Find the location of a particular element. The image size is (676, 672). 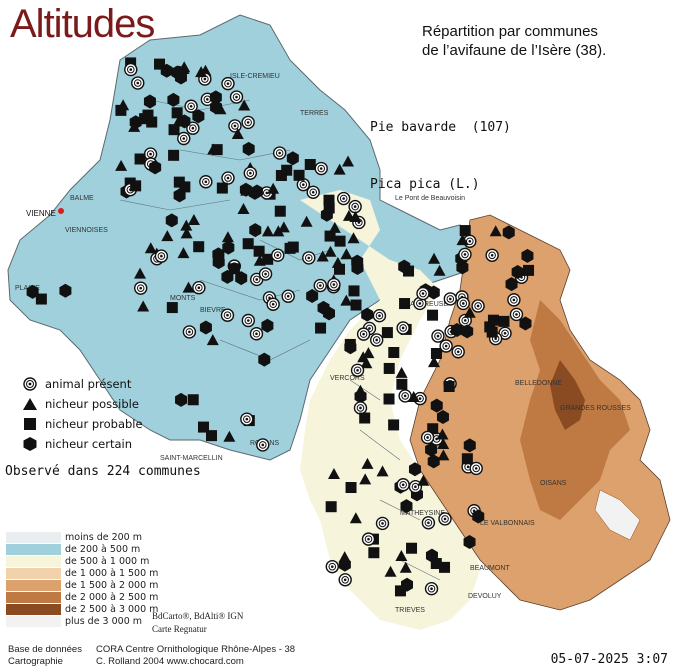

ign-credit-line-1: BdCarto®, BdAlti® IGN is located at coordinates (198, 616).